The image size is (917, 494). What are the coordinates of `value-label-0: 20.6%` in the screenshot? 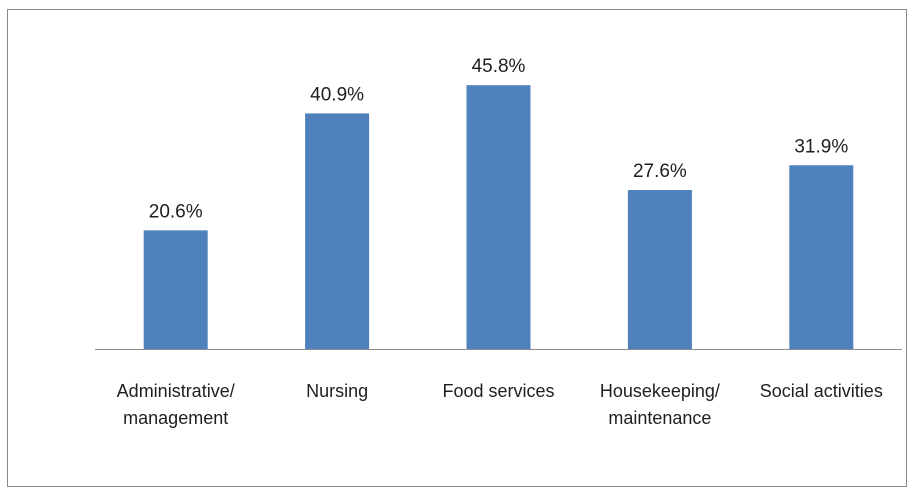 It's located at (176, 211).